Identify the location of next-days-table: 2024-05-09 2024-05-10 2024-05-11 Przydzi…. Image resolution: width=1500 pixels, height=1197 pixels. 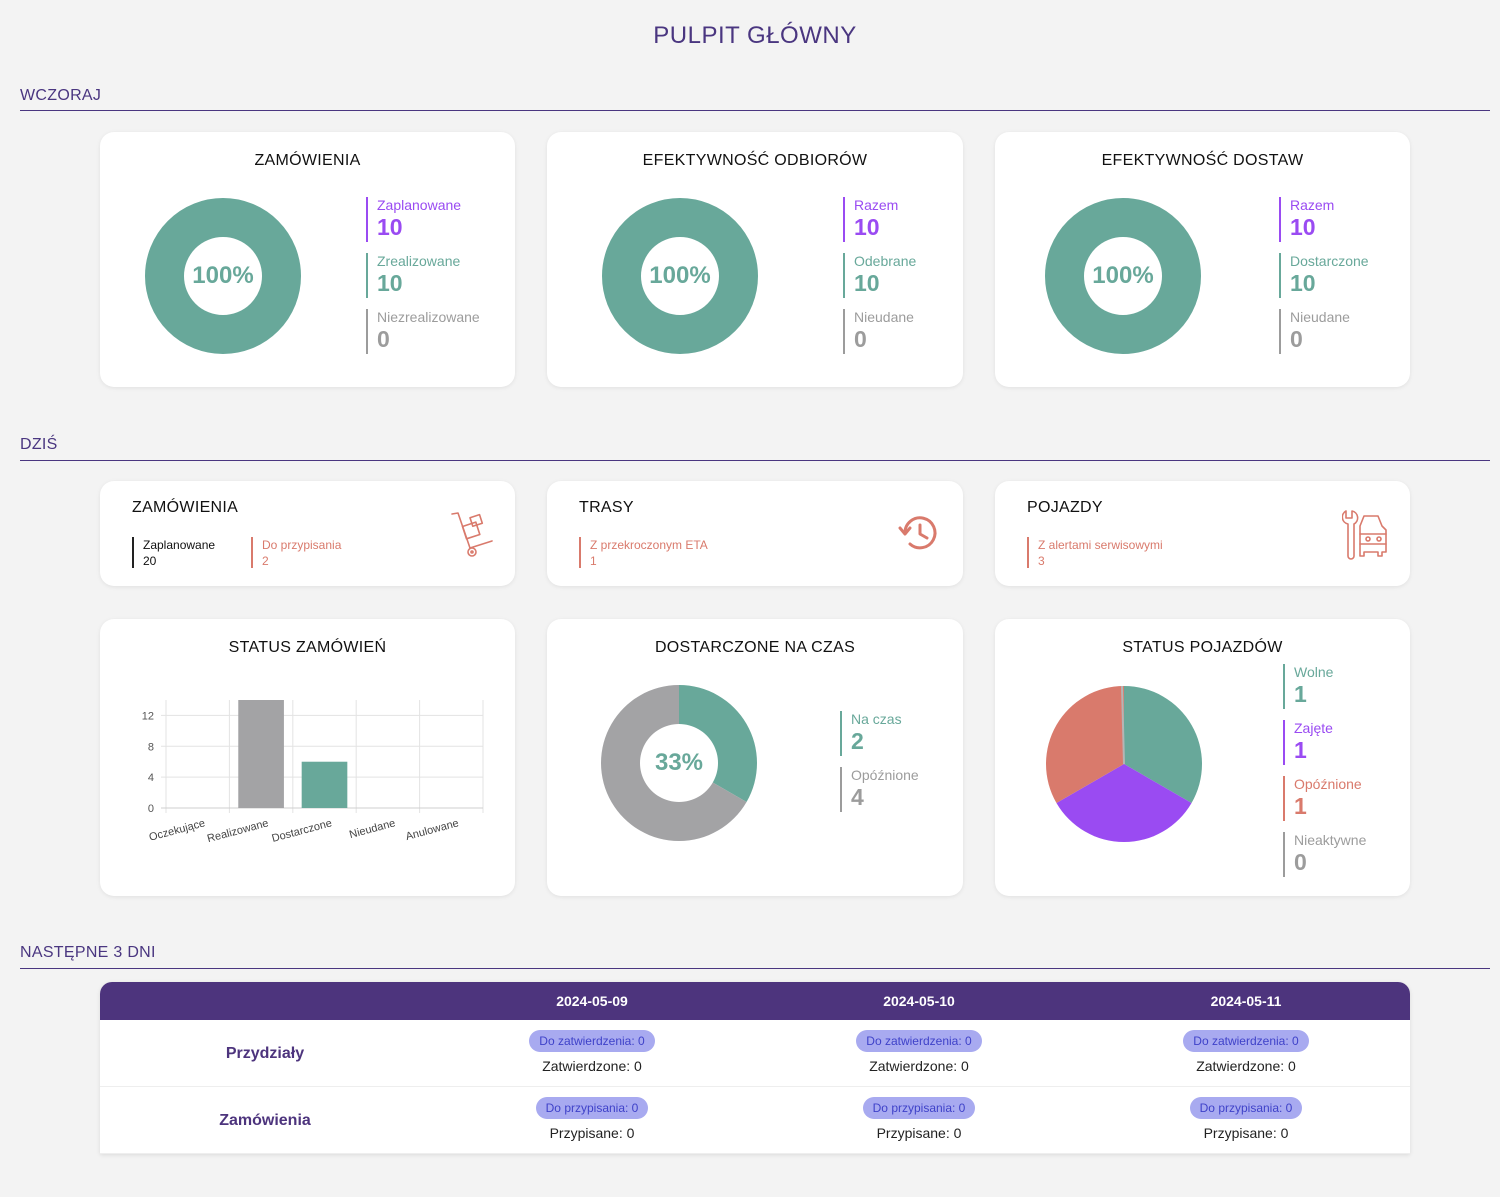
(755, 1068).